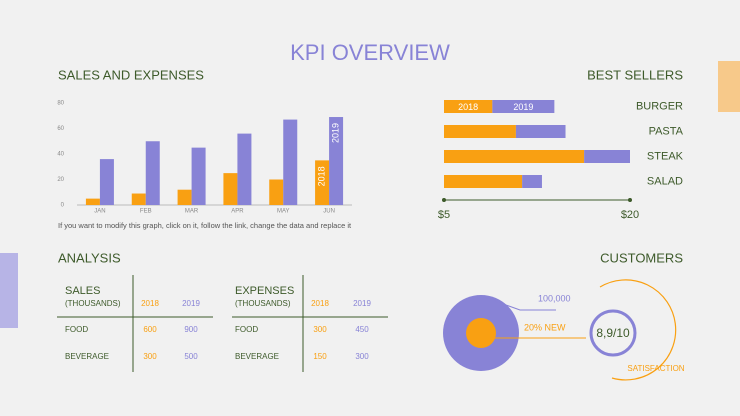 The height and width of the screenshot is (416, 740). What do you see at coordinates (481, 333) in the screenshot?
I see `circle` at bounding box center [481, 333].